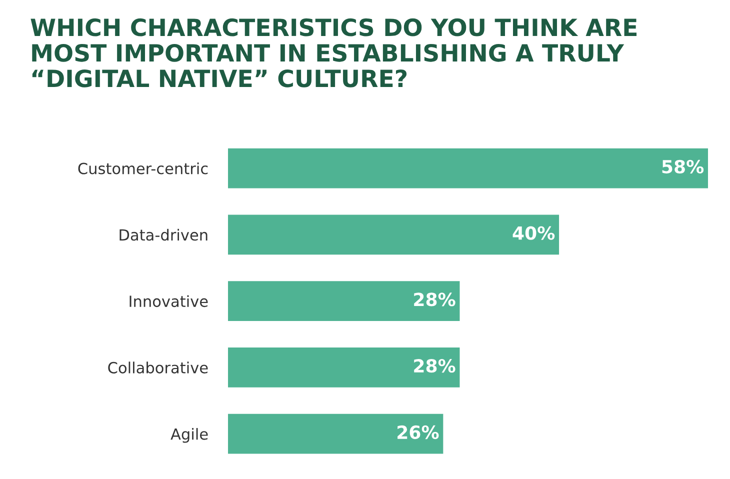  Describe the element at coordinates (164, 234) in the screenshot. I see `y-tick-label: Data-driven` at that location.